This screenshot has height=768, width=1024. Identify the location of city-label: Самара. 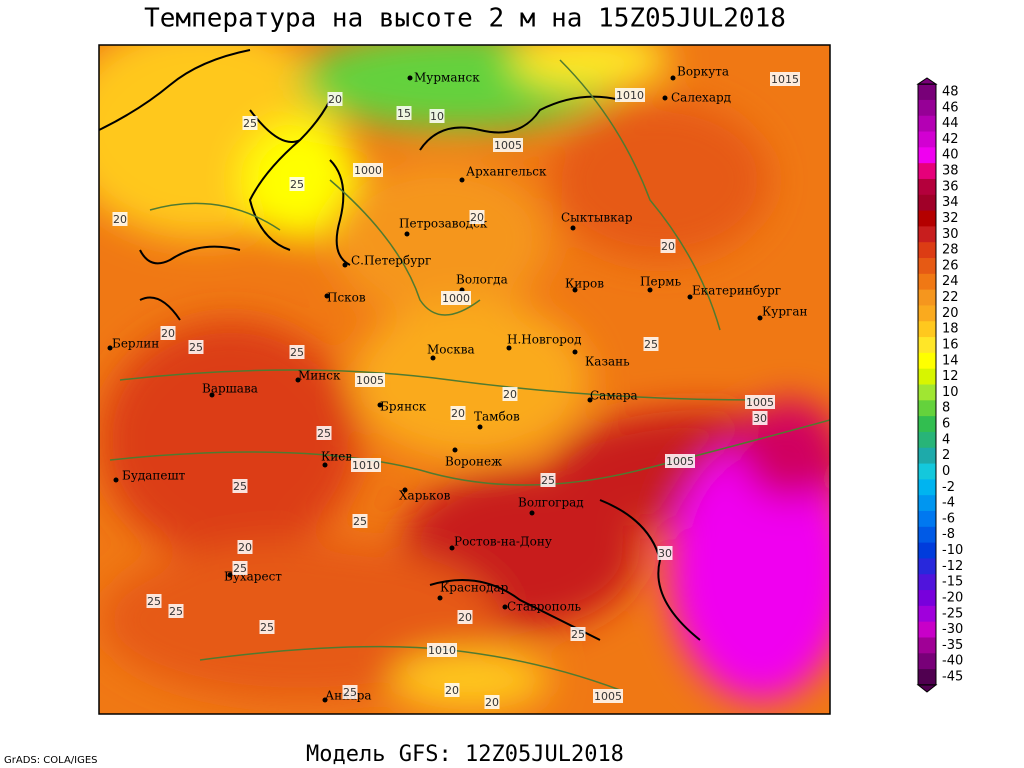
(614, 396).